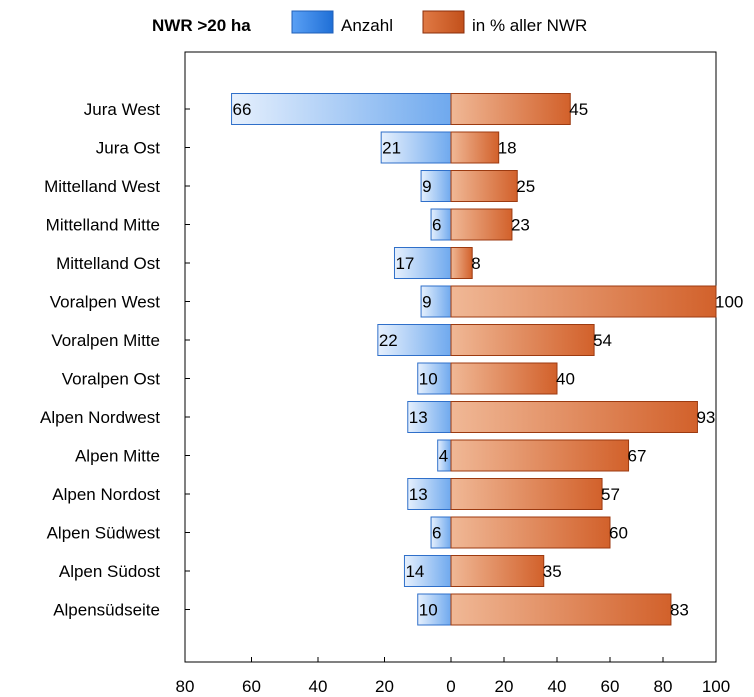  Describe the element at coordinates (128, 148) in the screenshot. I see `category-label-jura-ost: Jura Ost` at that location.